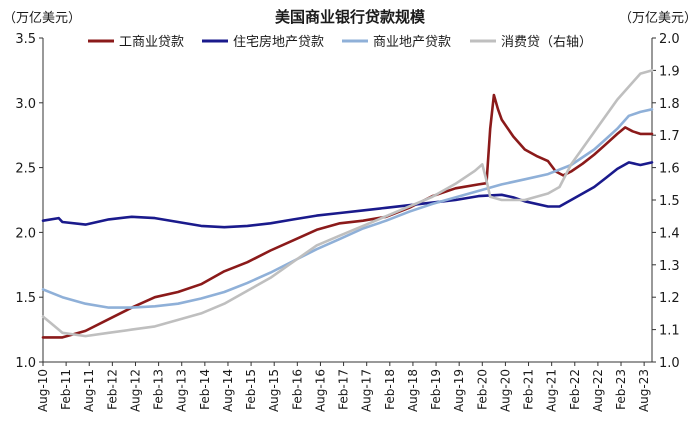 The image size is (700, 429). Describe the element at coordinates (669, 298) in the screenshot. I see `y-right-tick-label: 1.2` at that location.